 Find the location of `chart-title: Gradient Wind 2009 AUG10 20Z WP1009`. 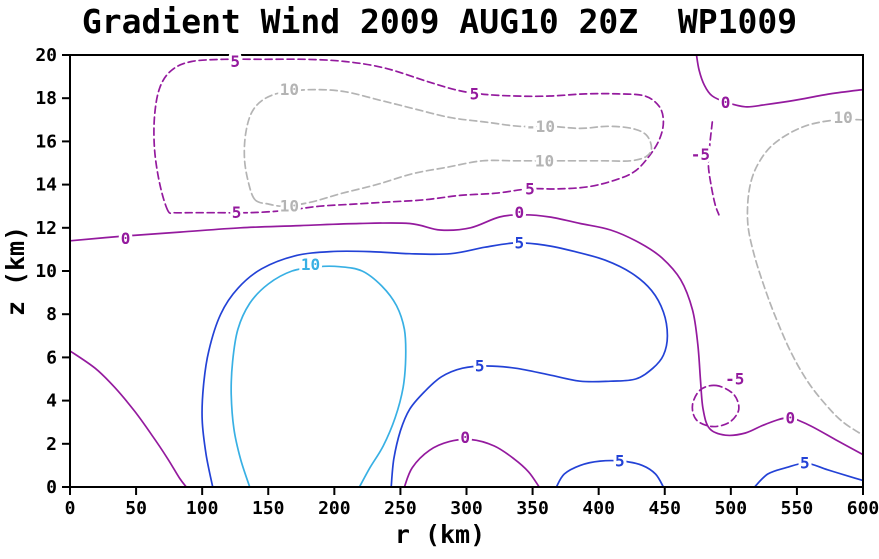

chart-title: Gradient Wind 2009 AUG10 20Z WP1009 is located at coordinates (439, 21).